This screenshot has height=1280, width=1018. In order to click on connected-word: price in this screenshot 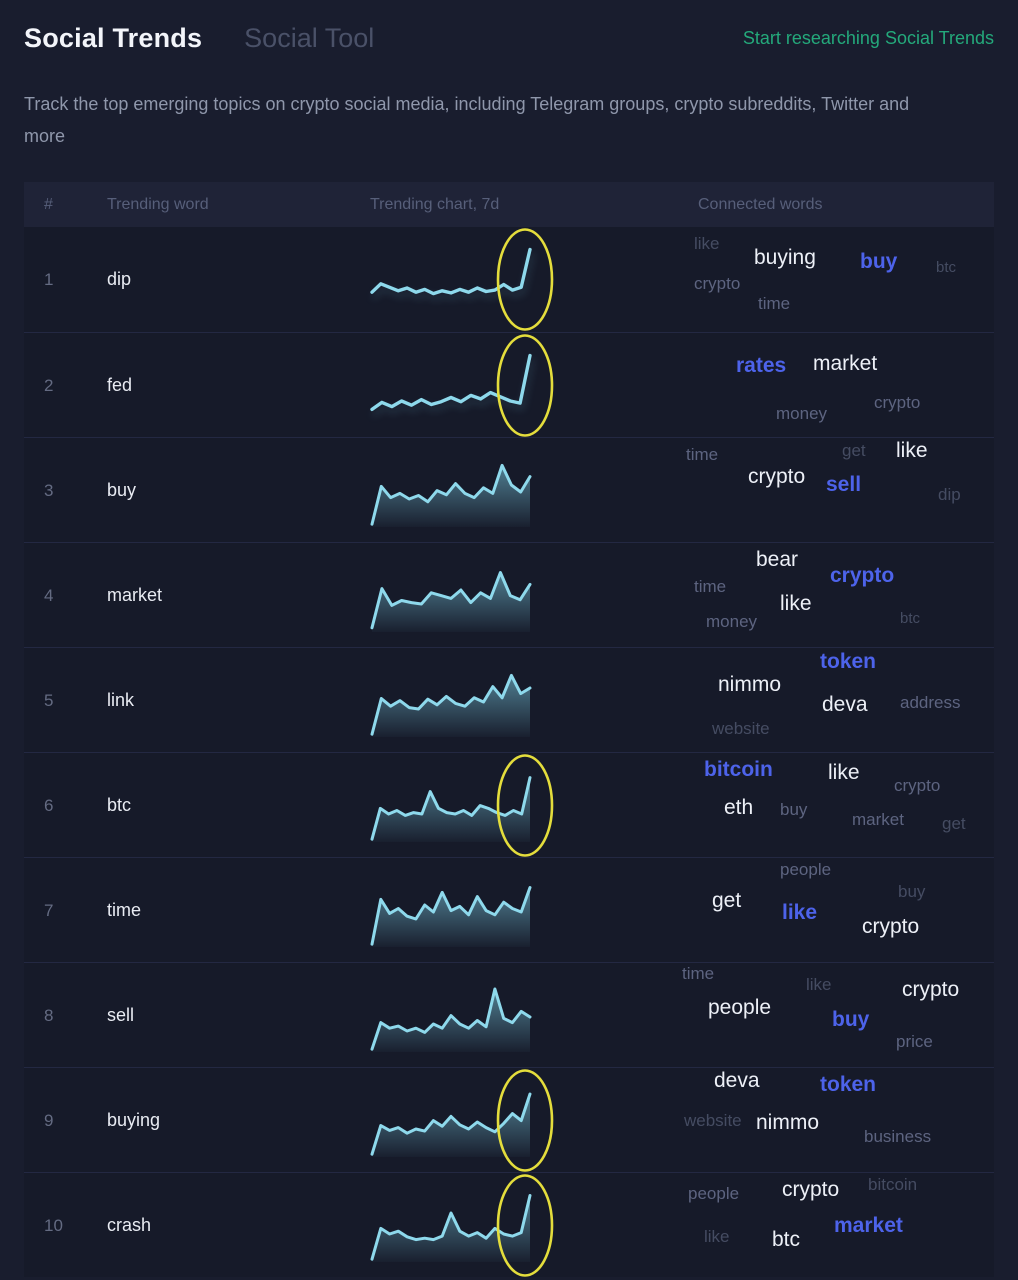, I will do `click(914, 1041)`.